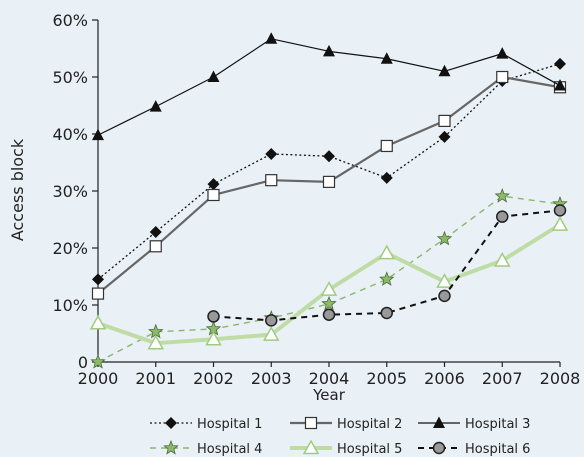 Image resolution: width=584 pixels, height=457 pixels. I want to click on y-tick-label: 60%, so click(70, 20).